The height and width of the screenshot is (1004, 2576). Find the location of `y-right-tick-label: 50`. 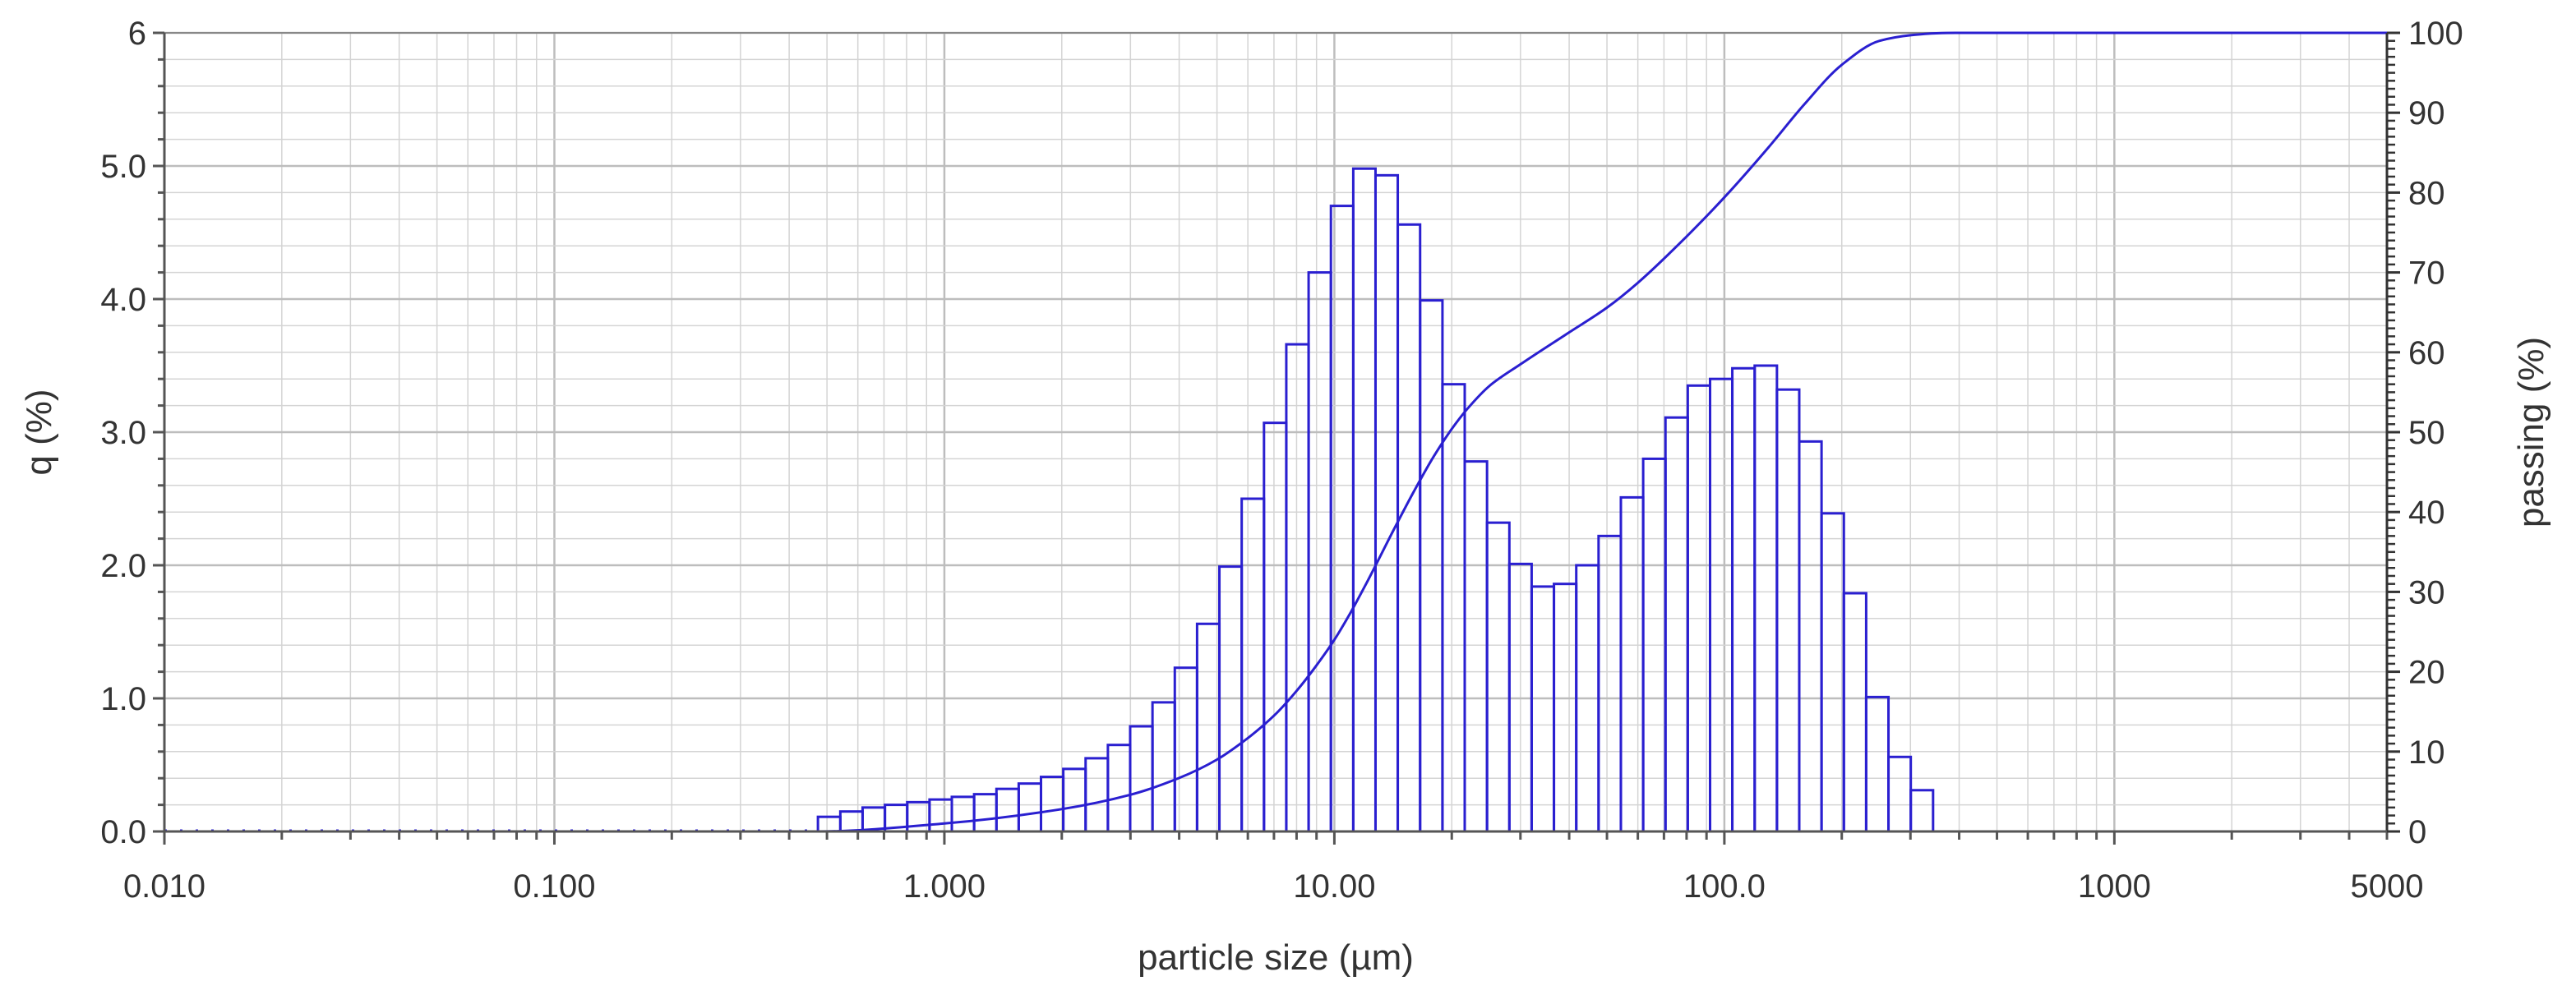

y-right-tick-label: 50 is located at coordinates (2426, 433).